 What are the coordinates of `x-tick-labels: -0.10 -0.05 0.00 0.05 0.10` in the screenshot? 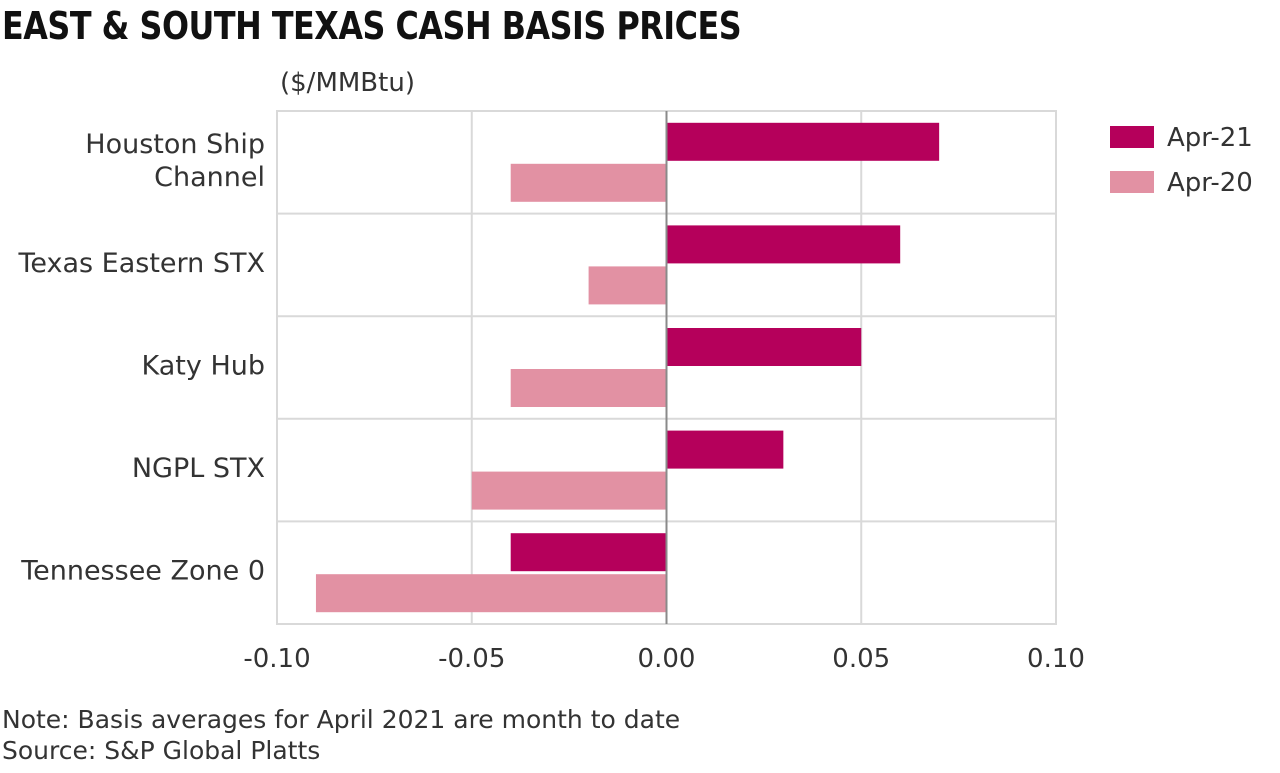 It's located at (664, 659).